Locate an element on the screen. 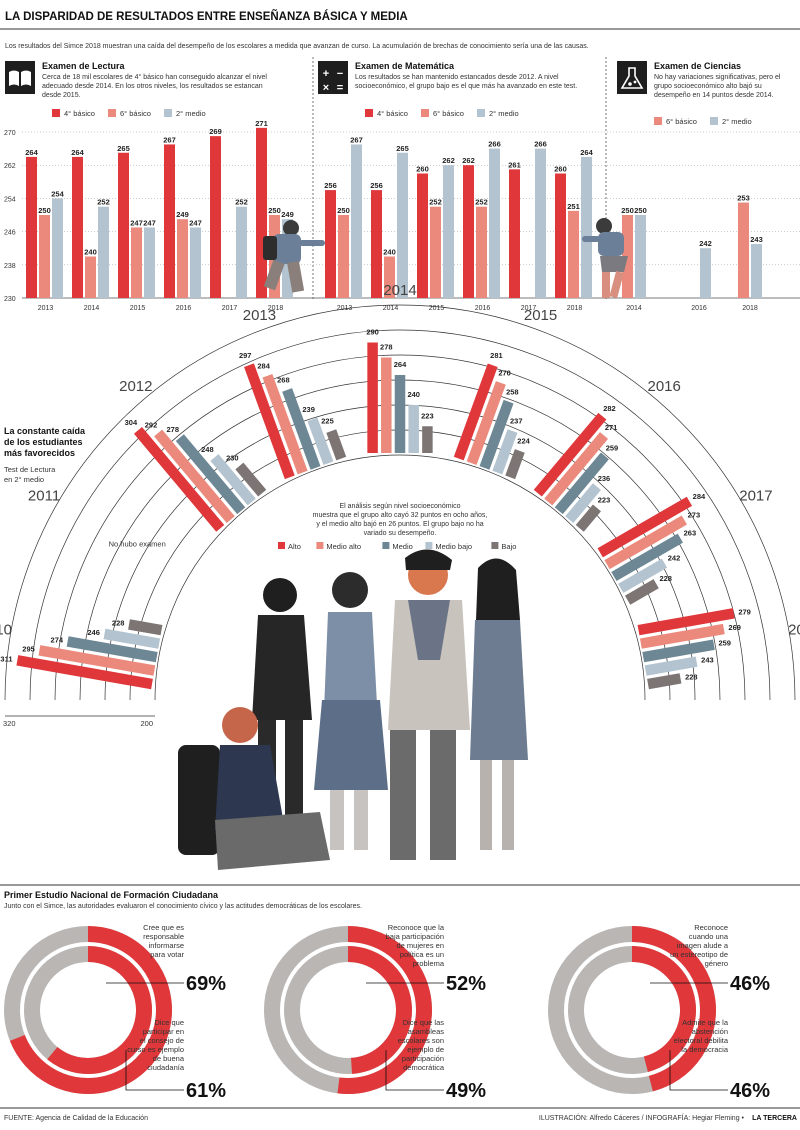 The height and width of the screenshot is (1130, 800). data-label: 249 is located at coordinates (182, 214).